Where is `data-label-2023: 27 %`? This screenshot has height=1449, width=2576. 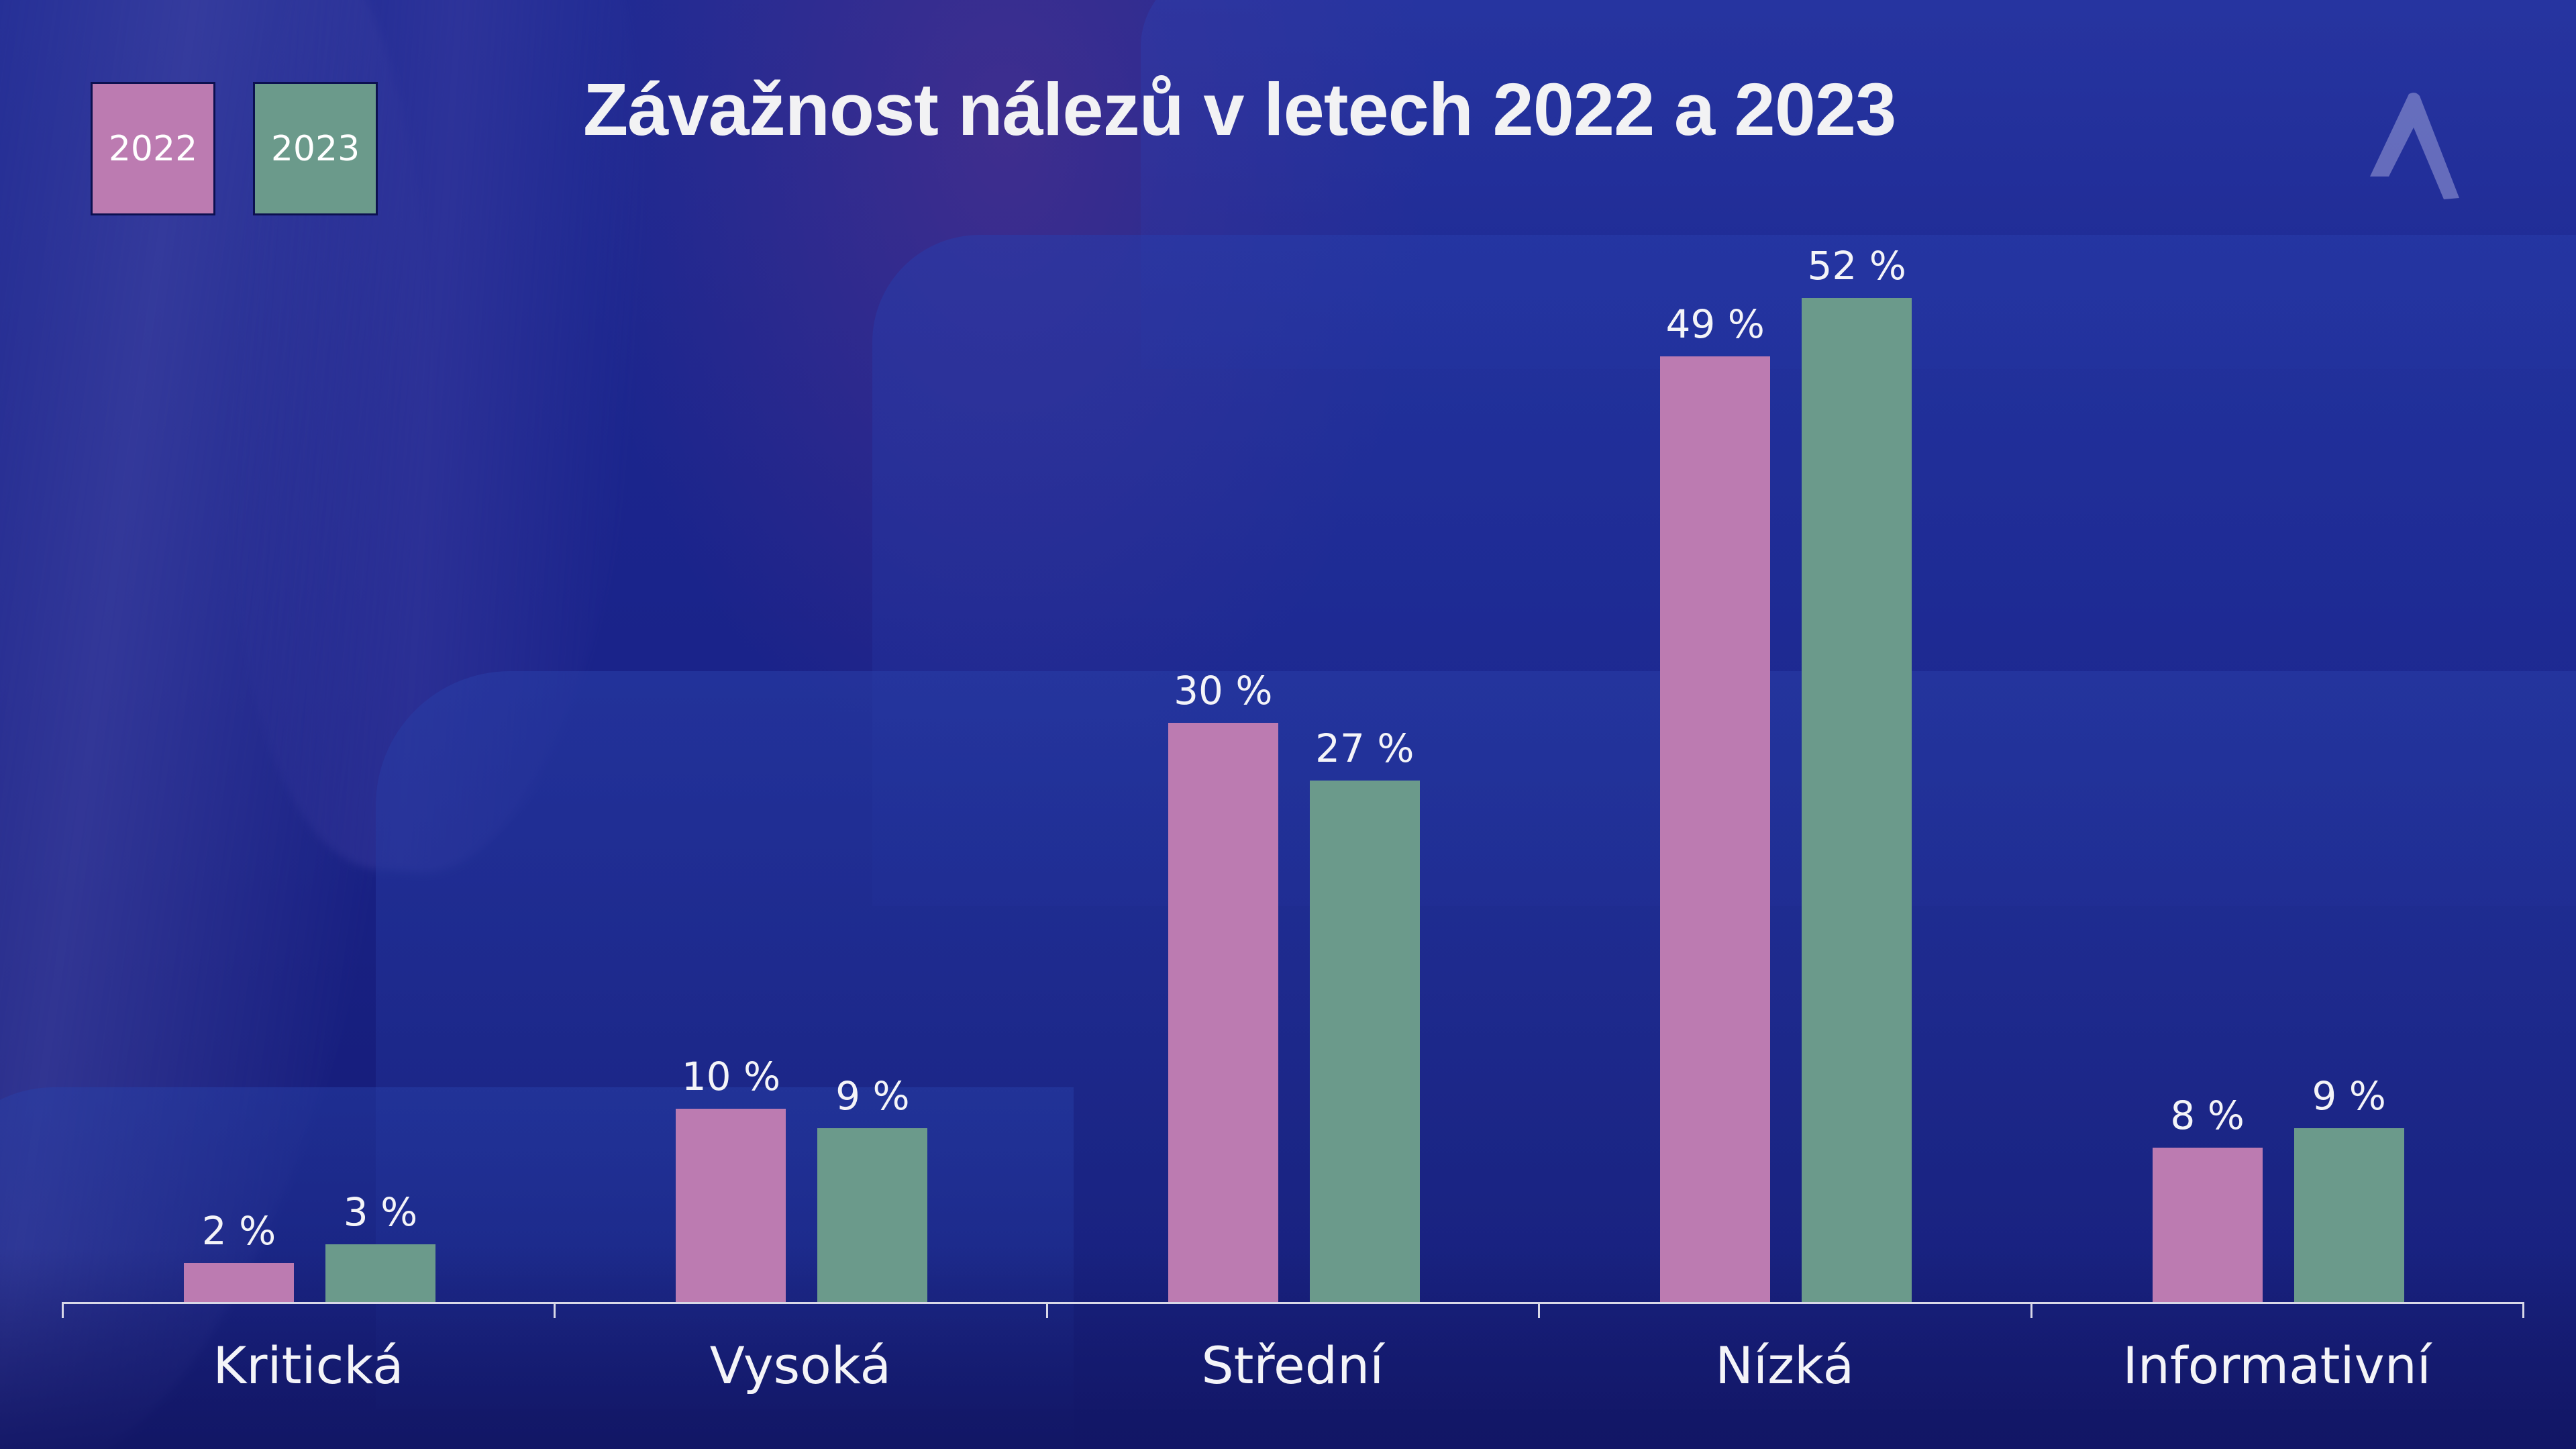 data-label-2023: 27 % is located at coordinates (1364, 749).